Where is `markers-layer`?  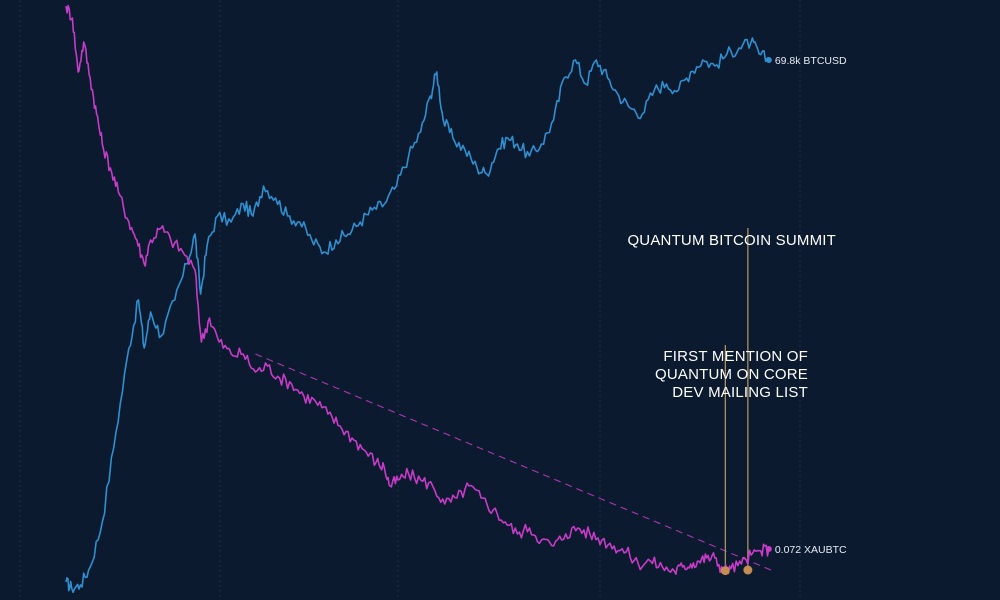 markers-layer is located at coordinates (746, 316).